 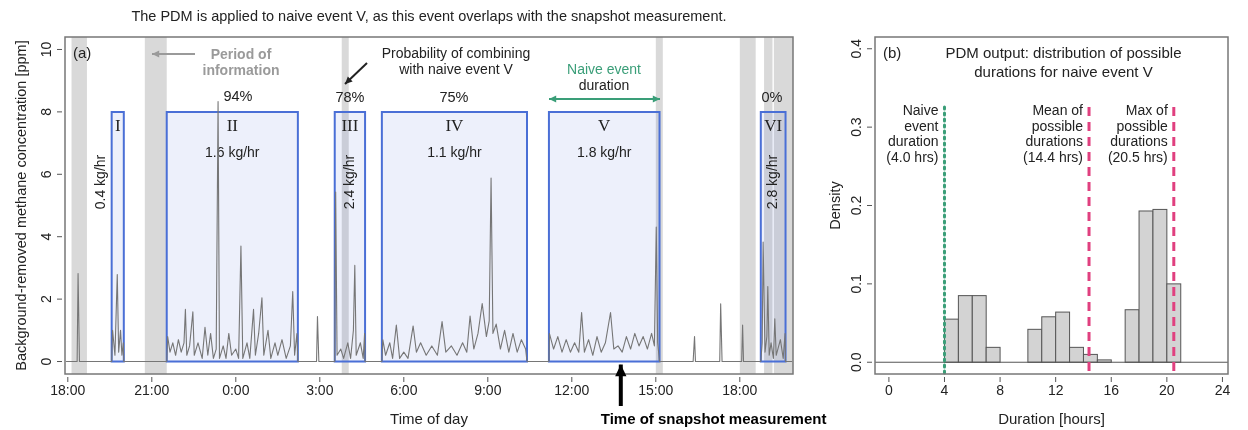 I want to click on x-axis-title: Duration [hours], so click(x=1051, y=418).